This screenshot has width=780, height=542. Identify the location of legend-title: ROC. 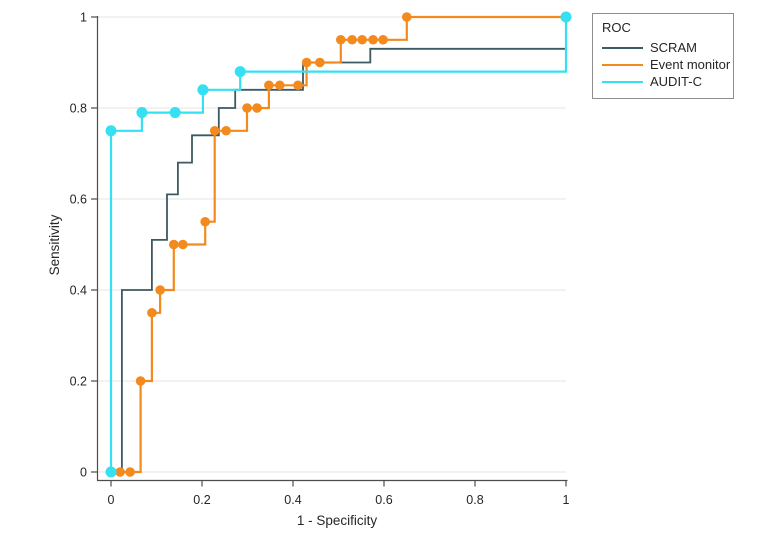
(616, 27).